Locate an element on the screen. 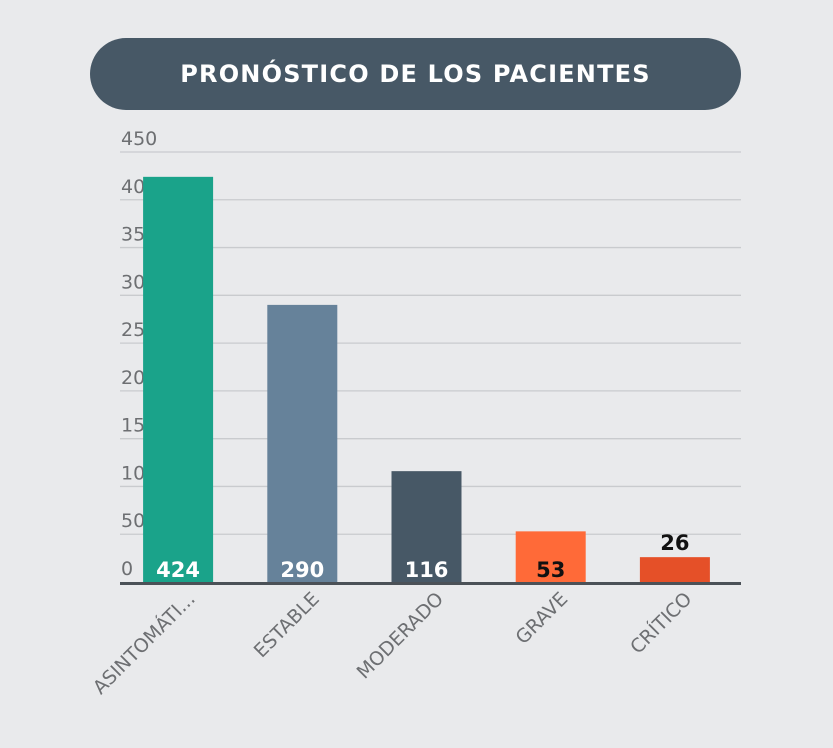 This screenshot has height=748, width=833. y-tick-label: 0 is located at coordinates (127, 569).